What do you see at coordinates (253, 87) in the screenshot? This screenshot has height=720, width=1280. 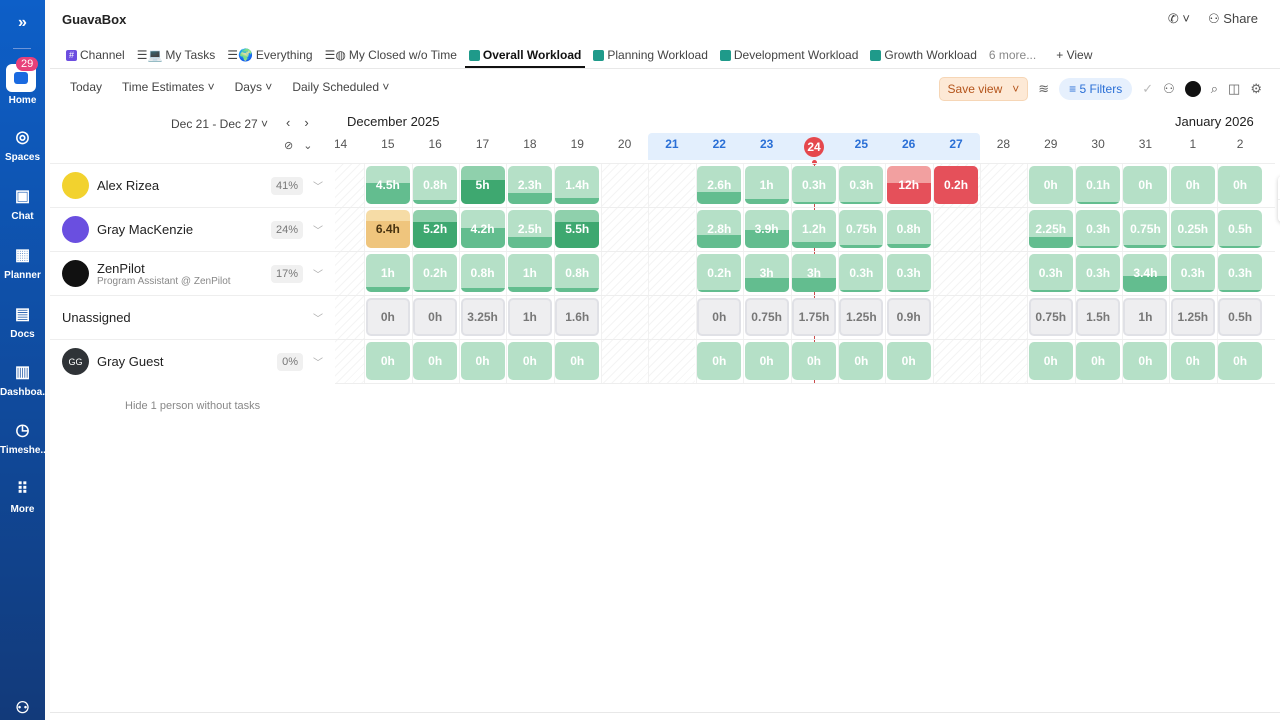 I see `days-dropdown: Days ˅` at bounding box center [253, 87].